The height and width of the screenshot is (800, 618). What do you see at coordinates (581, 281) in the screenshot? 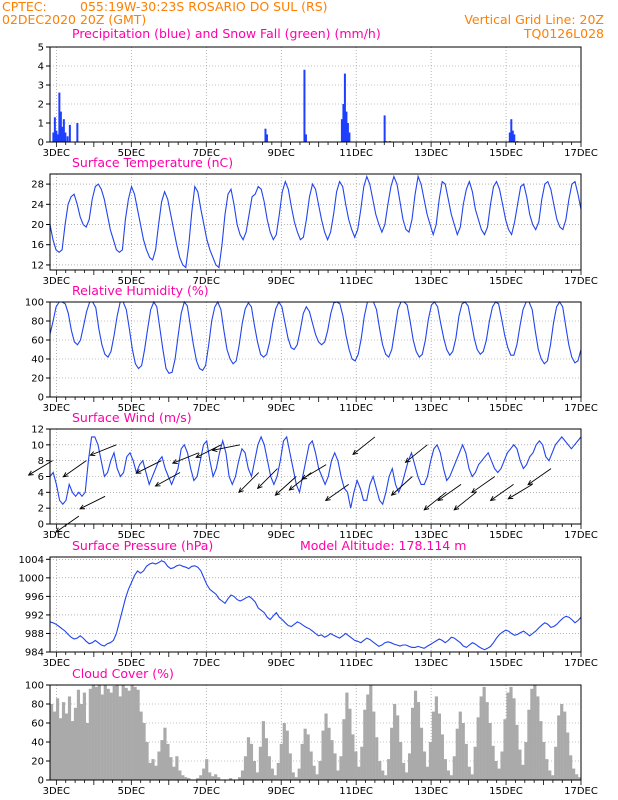
I see `temperature-xtick-label: 17DEC` at bounding box center [581, 281].